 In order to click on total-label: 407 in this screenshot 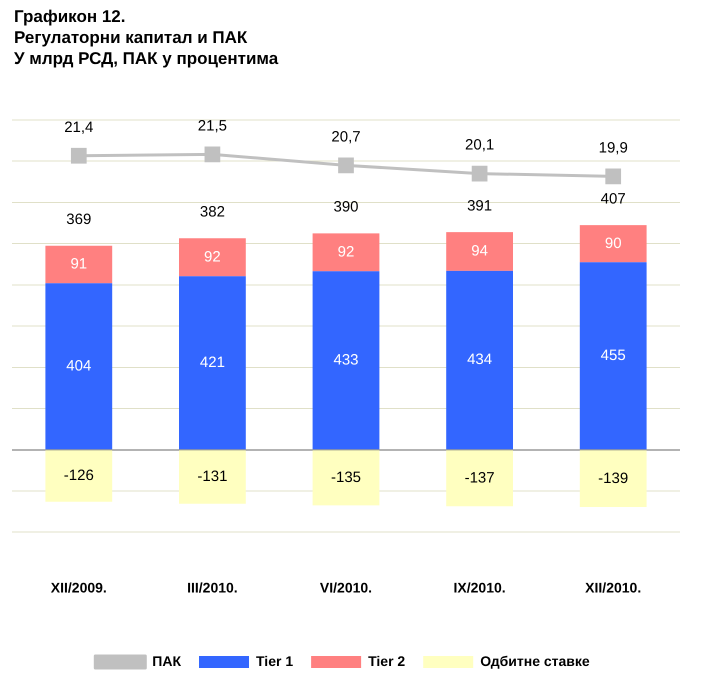, I will do `click(613, 199)`.